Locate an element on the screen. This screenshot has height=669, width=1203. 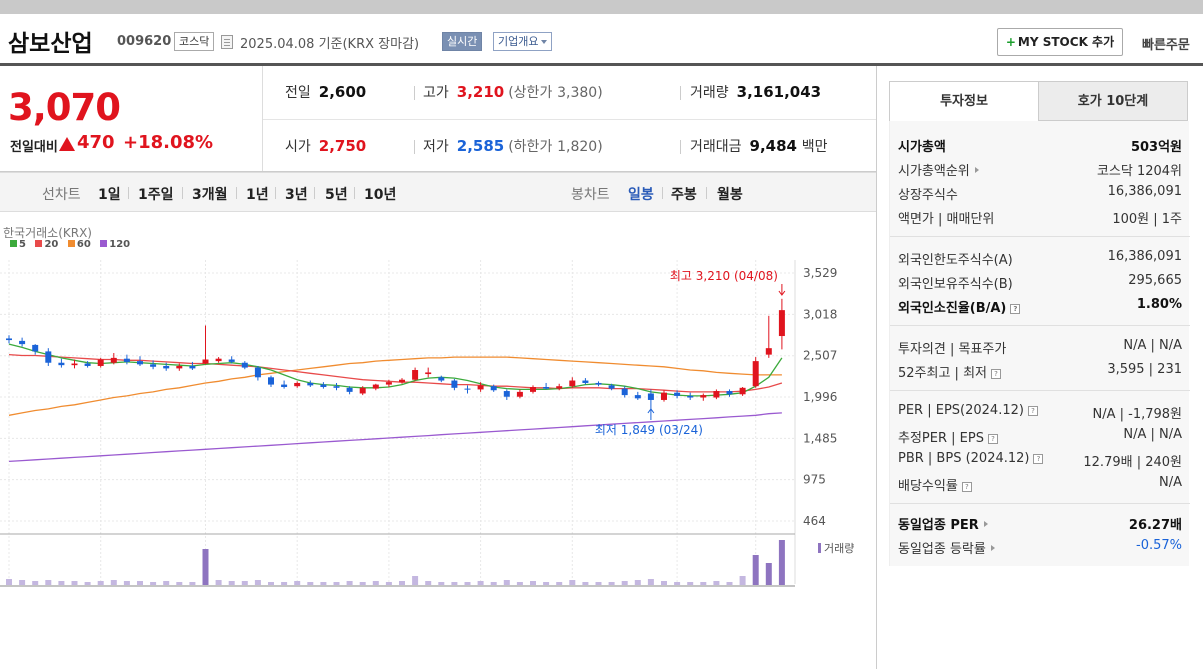
company-overview-dropdown: 기업개요 is located at coordinates (523, 41).